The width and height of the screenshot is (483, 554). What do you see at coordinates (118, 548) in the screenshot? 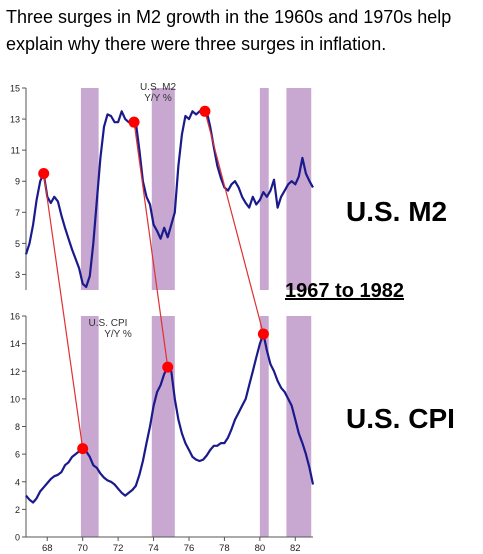
I see `x-tick-label: 72` at bounding box center [118, 548].